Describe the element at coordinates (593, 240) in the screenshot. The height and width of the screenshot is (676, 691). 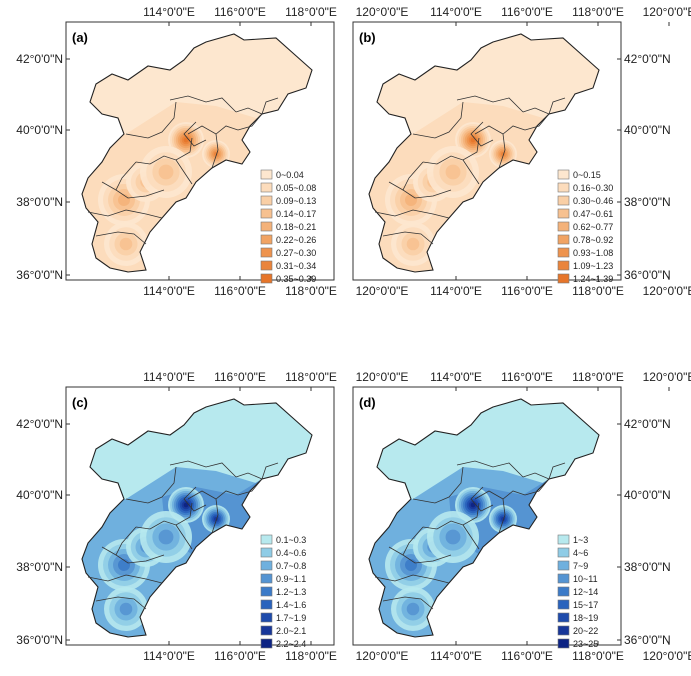
I see `legend-label: 0.78~0.92` at that location.